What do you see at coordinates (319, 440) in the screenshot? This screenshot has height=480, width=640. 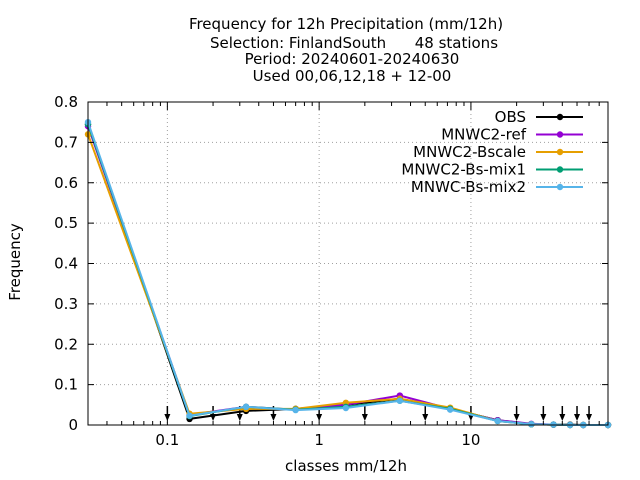 I see `x-tick-label: 1` at bounding box center [319, 440].